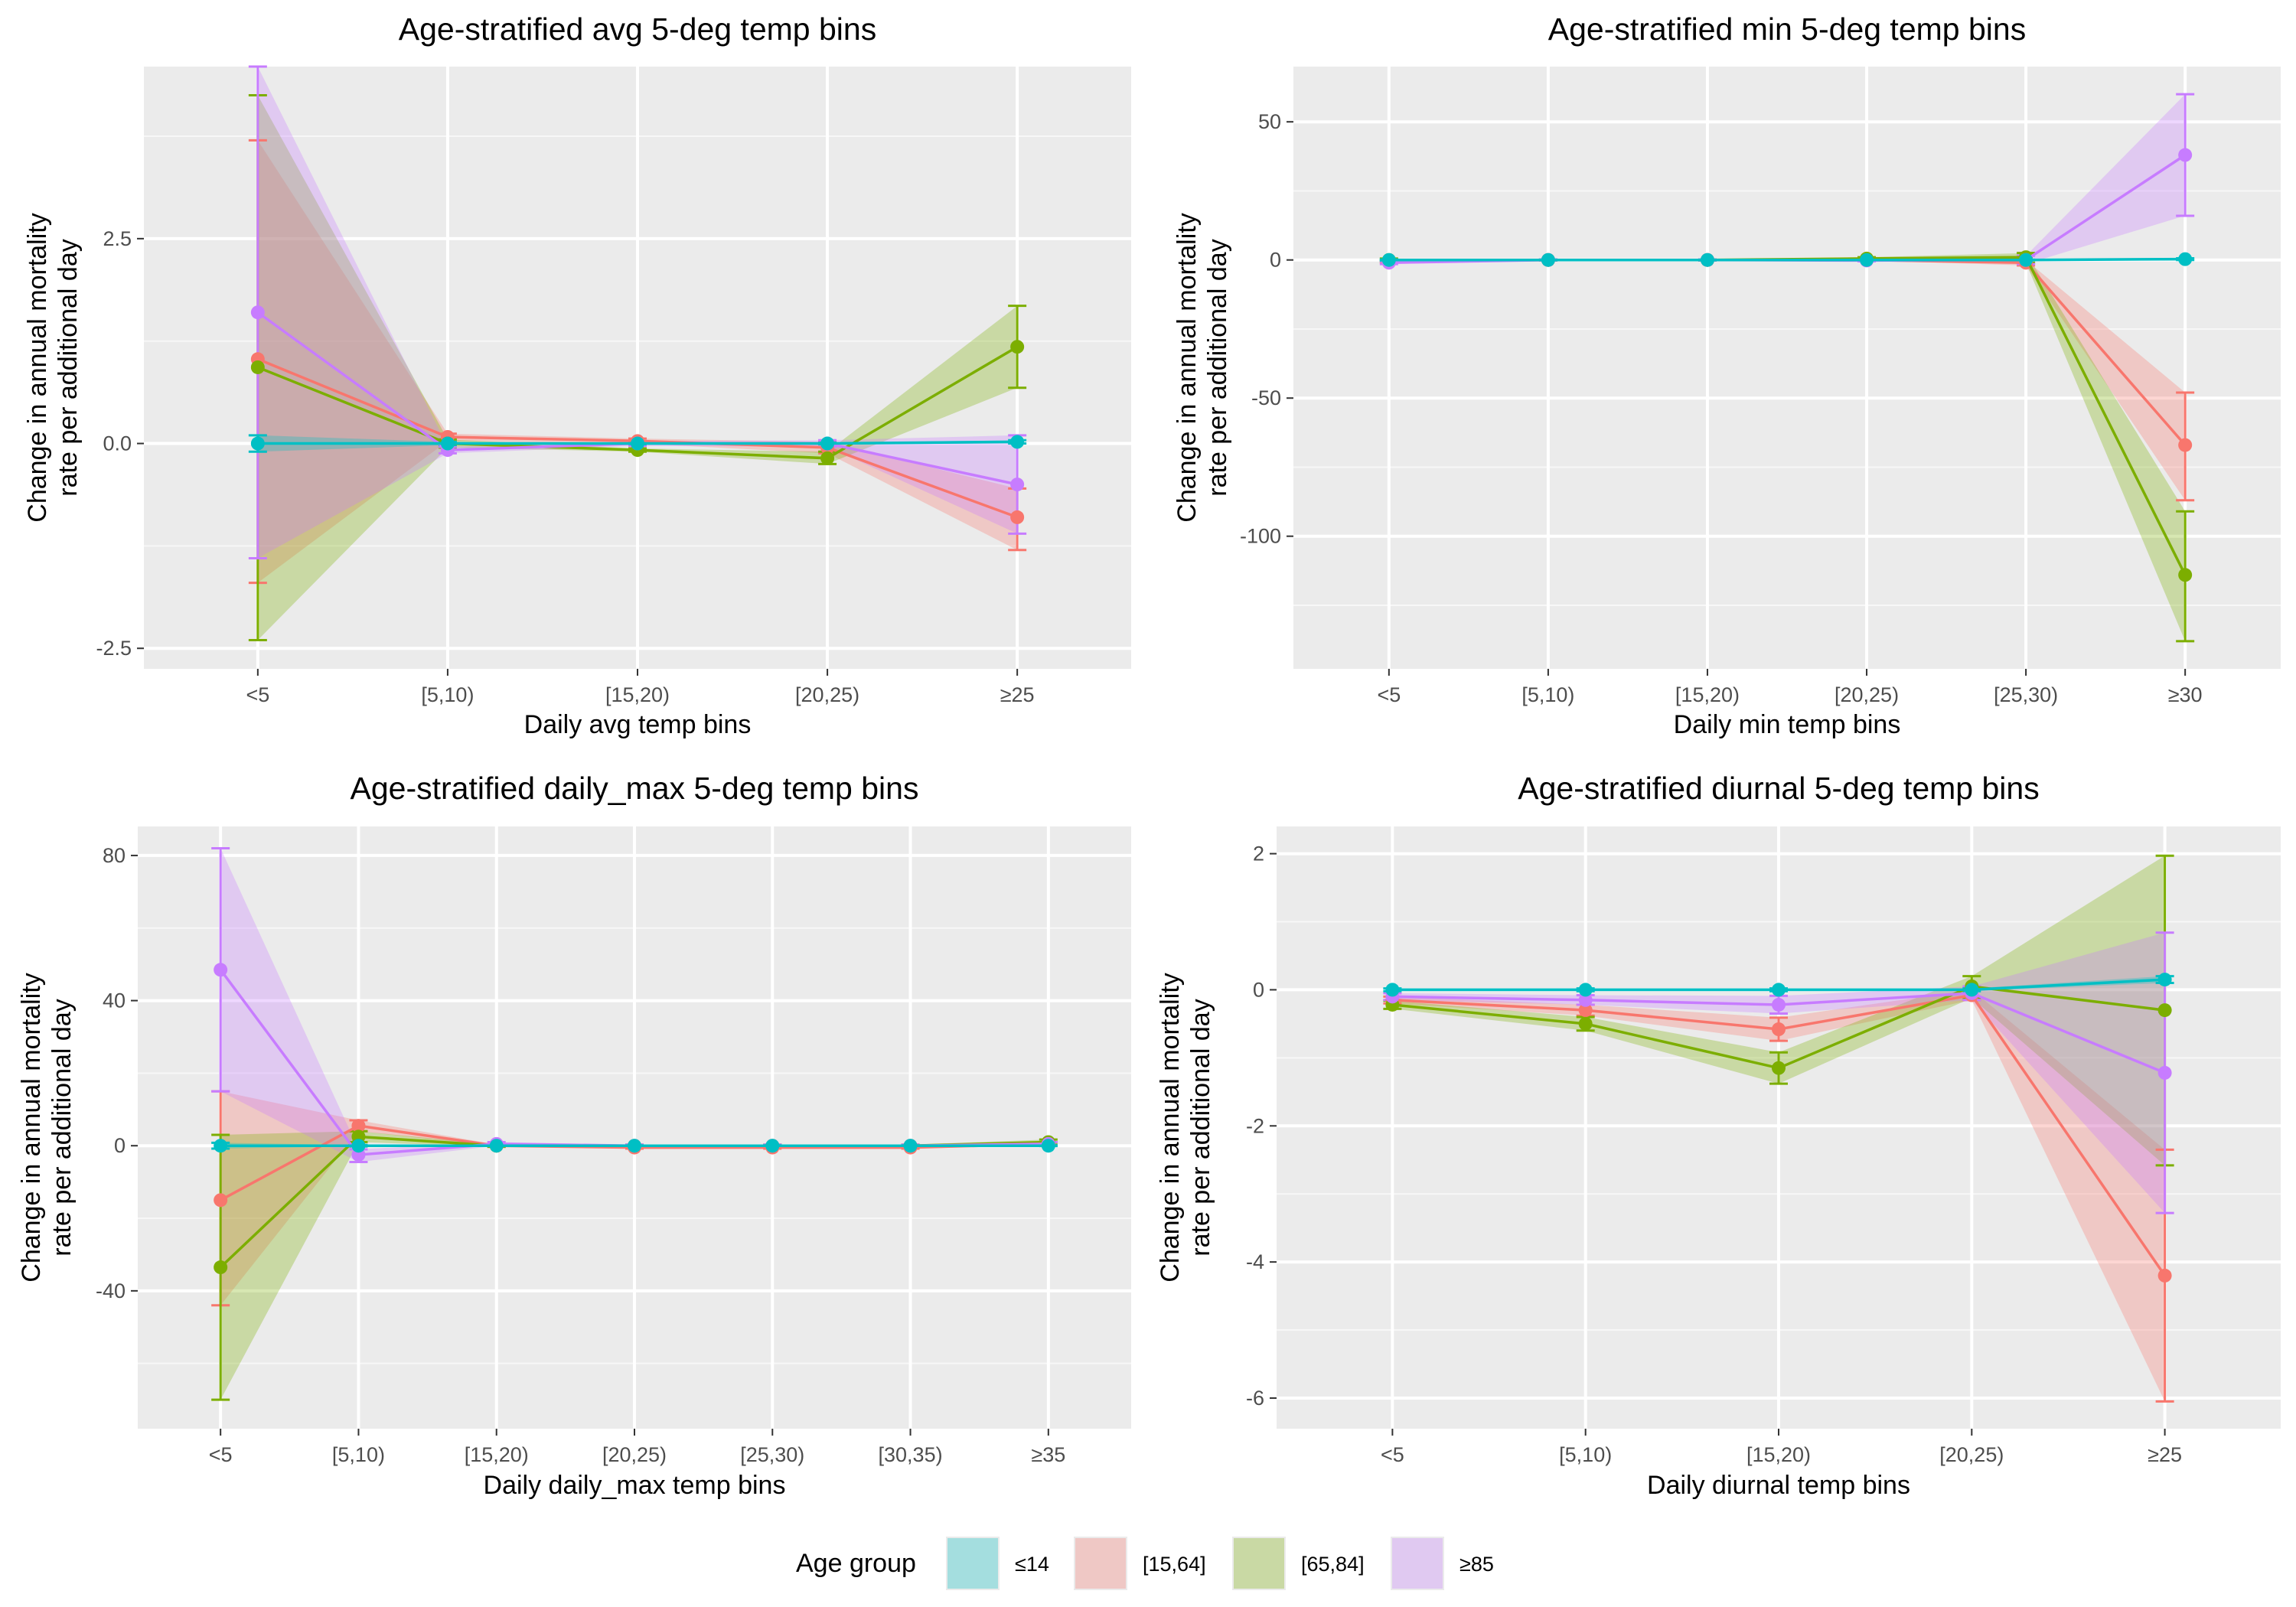  I want to click on y-tick-label: 40, so click(114, 1000).